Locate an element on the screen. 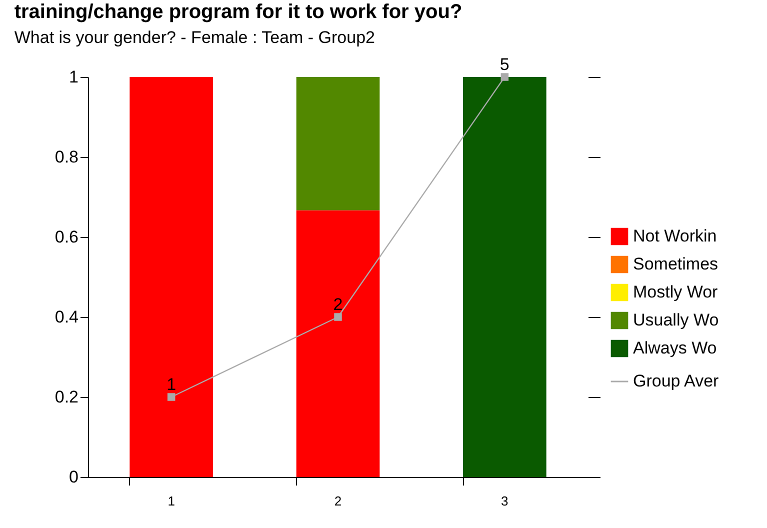 The width and height of the screenshot is (767, 528). chart-subtitle: What is your gender? - Female : Team - Group2 is located at coordinates (194, 37).